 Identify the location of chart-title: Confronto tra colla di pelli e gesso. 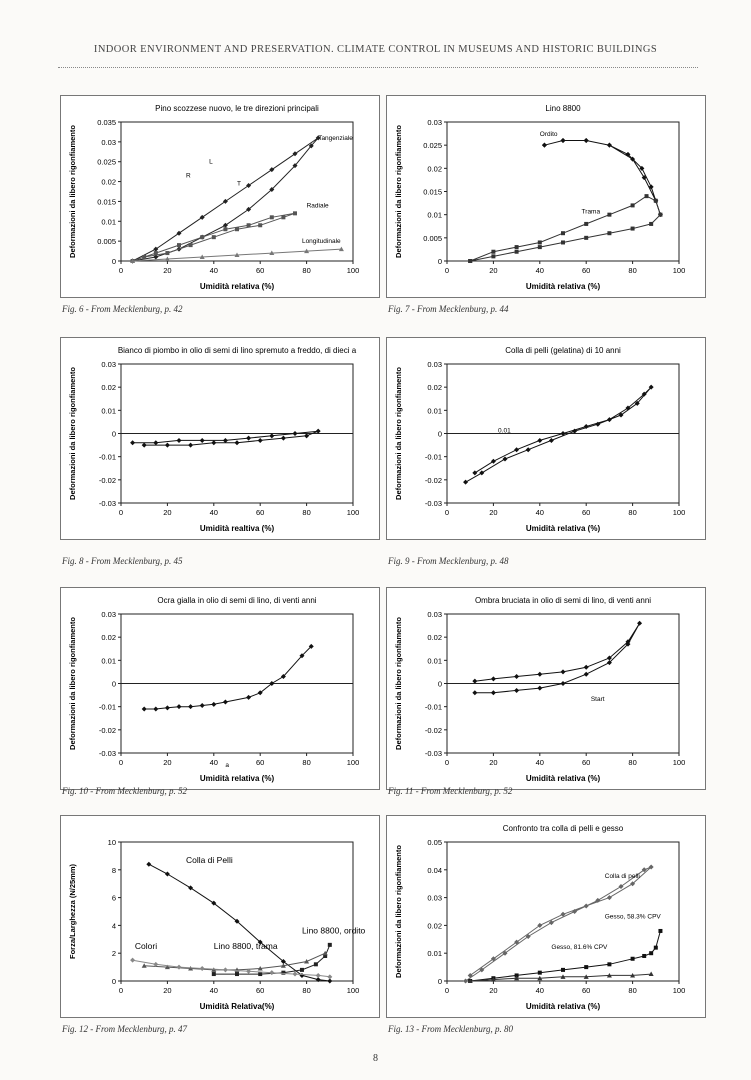
(563, 828).